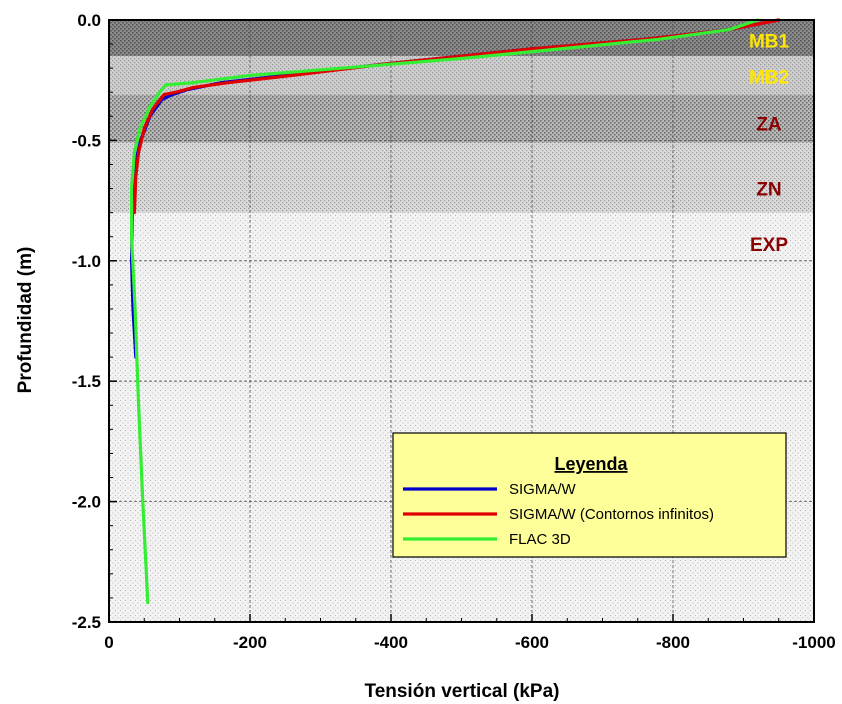 This screenshot has width=842, height=704. Describe the element at coordinates (250, 642) in the screenshot. I see `x-tick-label: -200` at that location.